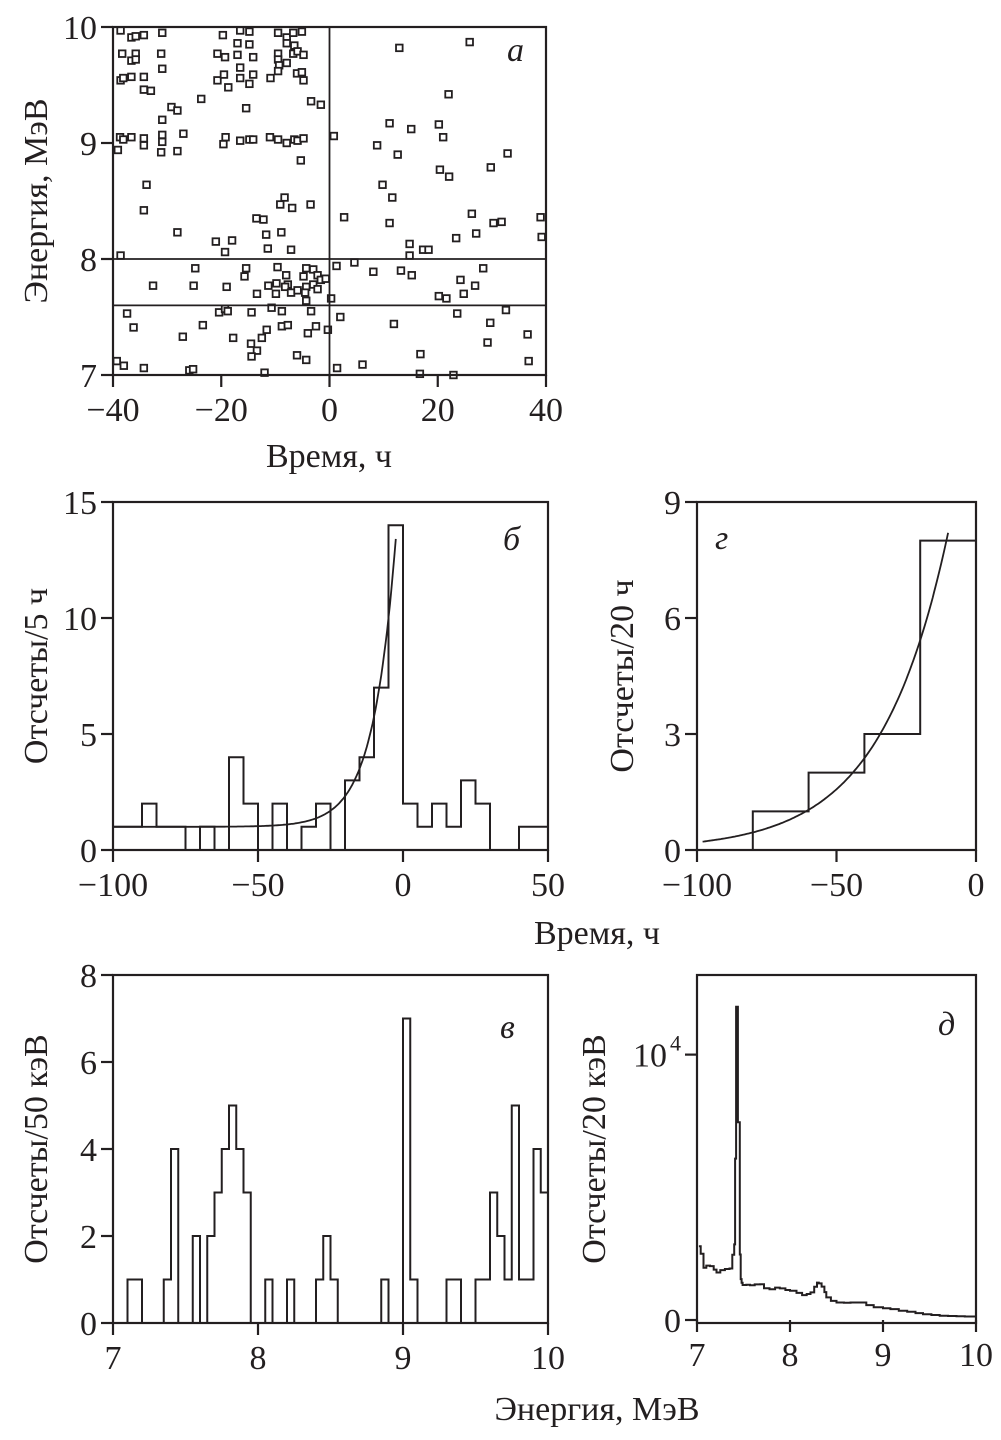 The image size is (1001, 1440). Describe the element at coordinates (329, 201) in the screenshot. I see `reference-lines` at that location.